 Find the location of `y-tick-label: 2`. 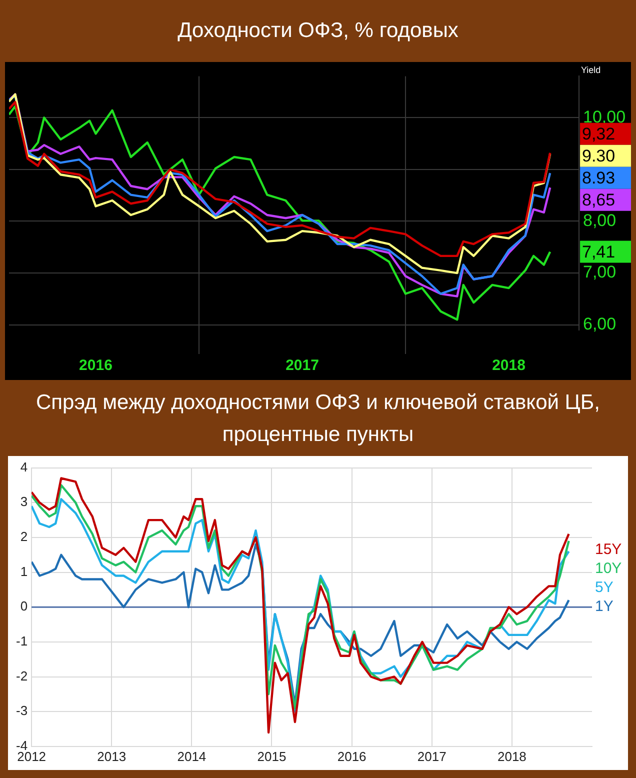

y-tick-label: 2 is located at coordinates (24, 536).